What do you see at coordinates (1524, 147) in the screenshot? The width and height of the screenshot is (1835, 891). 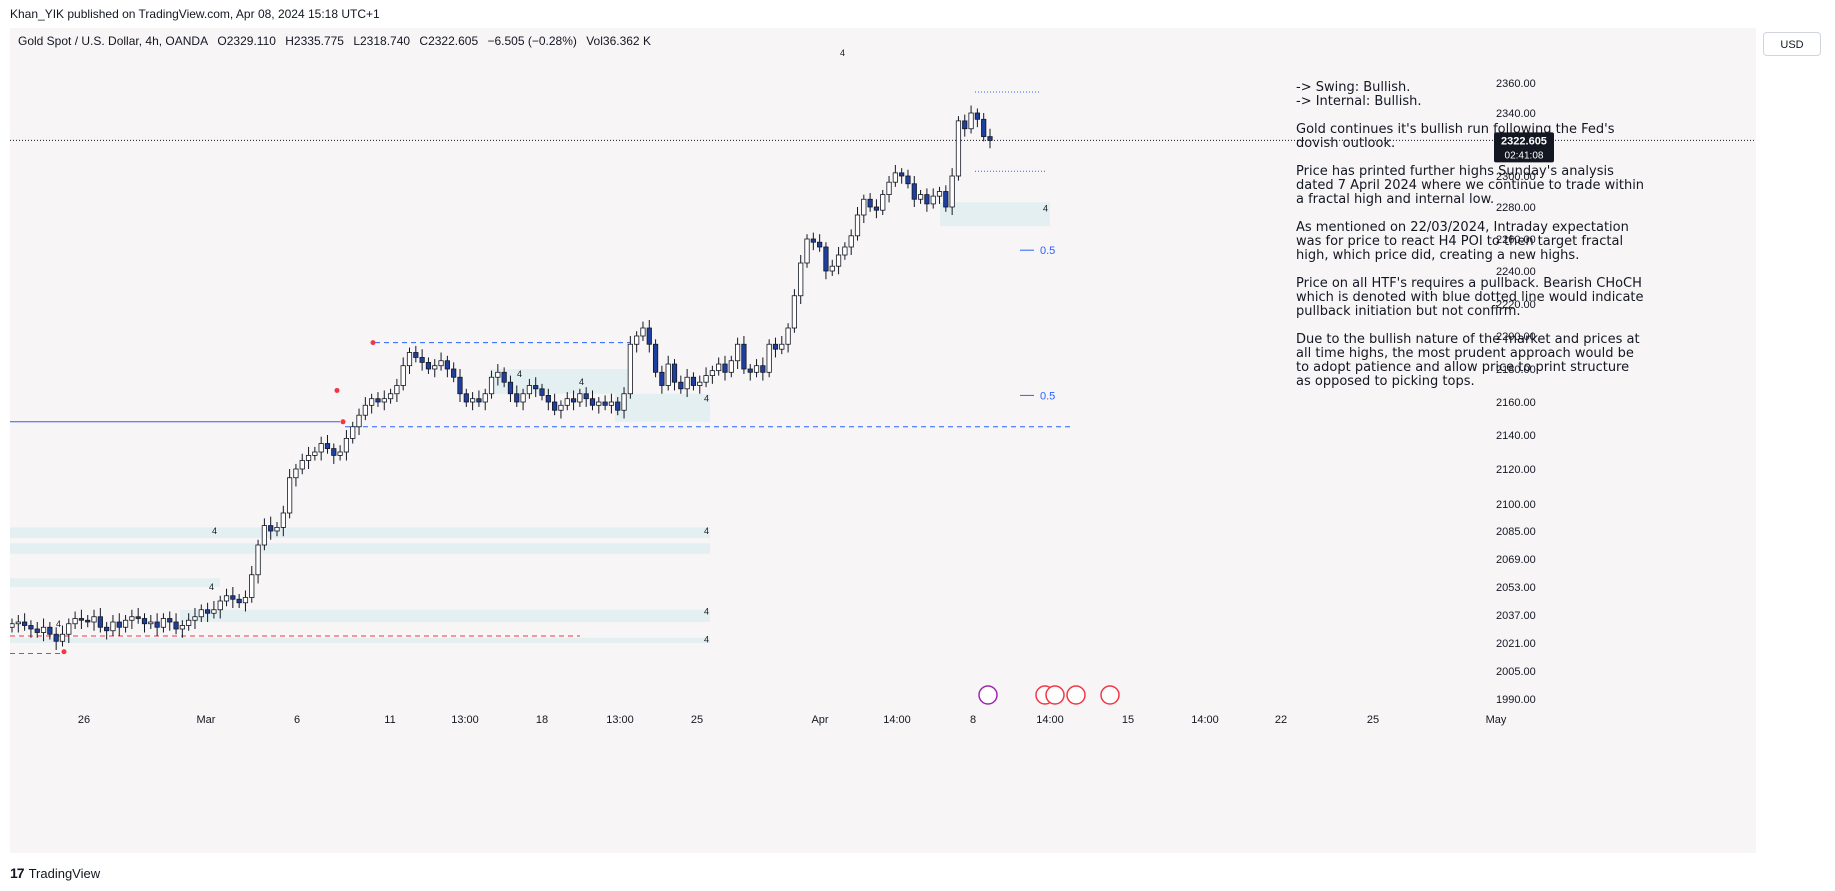 I see `price-tag-box` at bounding box center [1524, 147].